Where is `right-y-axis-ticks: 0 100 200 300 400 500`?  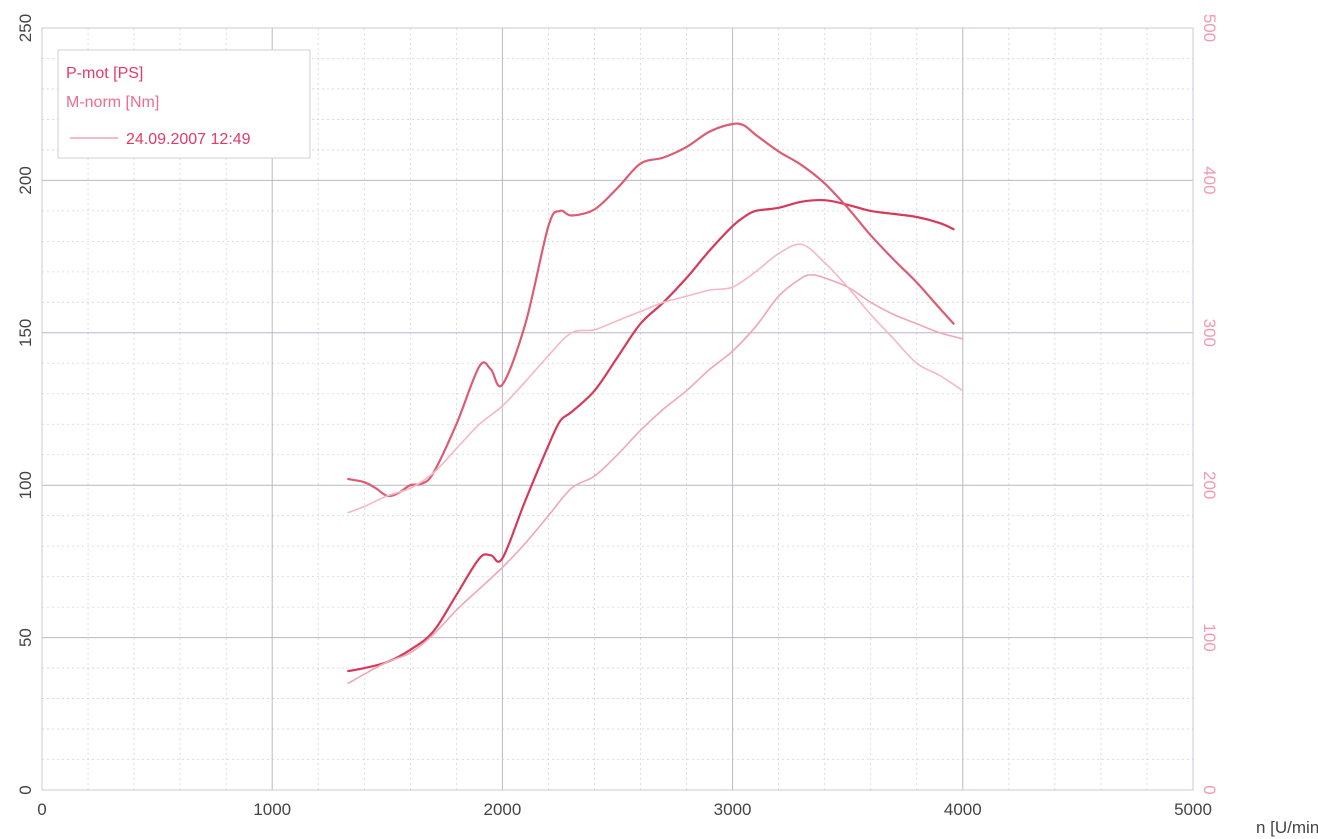 right-y-axis-ticks: 0 100 200 300 400 500 is located at coordinates (1209, 404).